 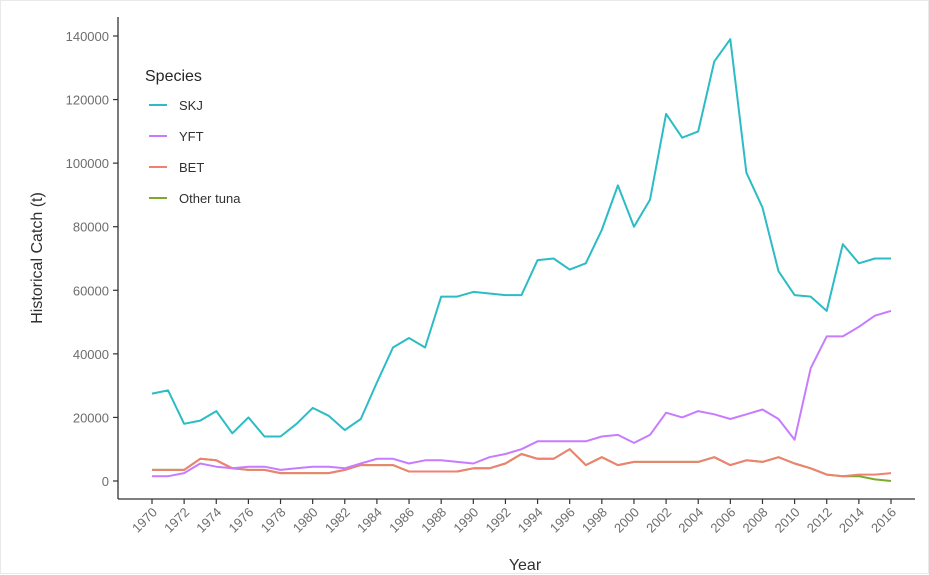 What do you see at coordinates (191, 167) in the screenshot?
I see `legend-label-bet: BET` at bounding box center [191, 167].